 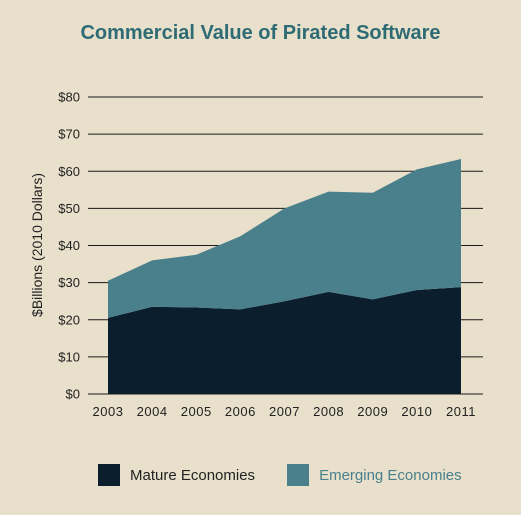 I want to click on legend-item-mature: Mature Economies, so click(x=176, y=475).